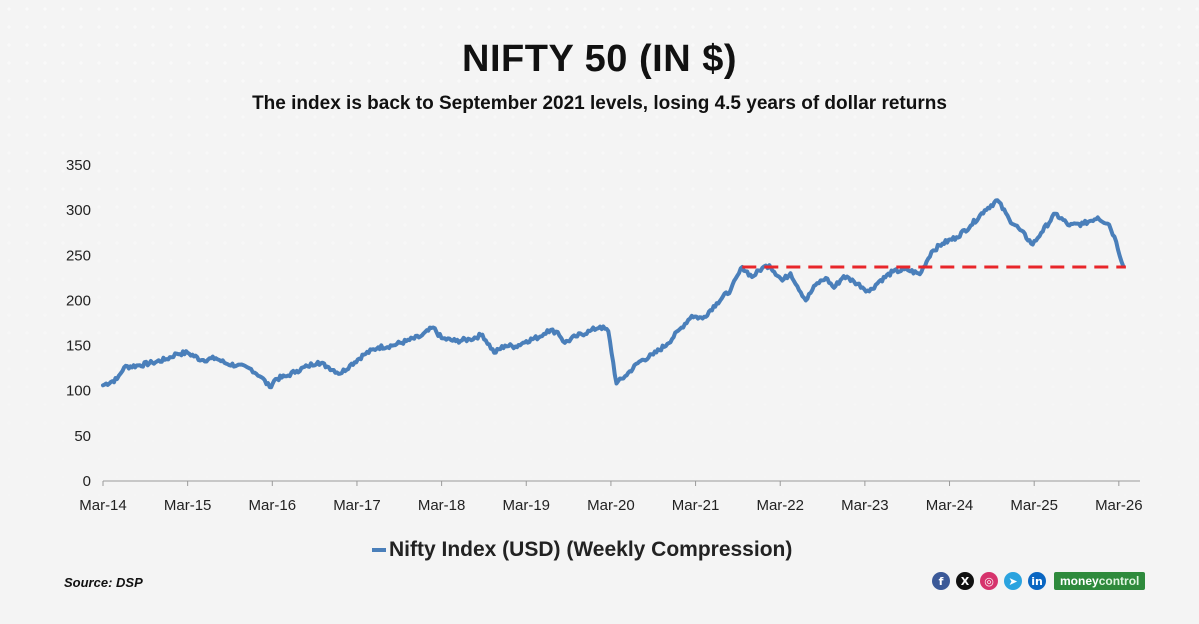 This screenshot has width=1199, height=624. Describe the element at coordinates (599, 59) in the screenshot. I see `chart-title: NIFTY 50 (IN $)` at that location.